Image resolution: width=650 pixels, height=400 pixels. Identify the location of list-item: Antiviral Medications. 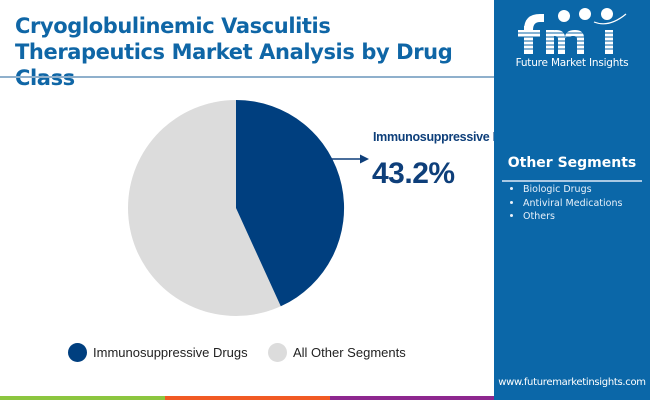
(566, 204).